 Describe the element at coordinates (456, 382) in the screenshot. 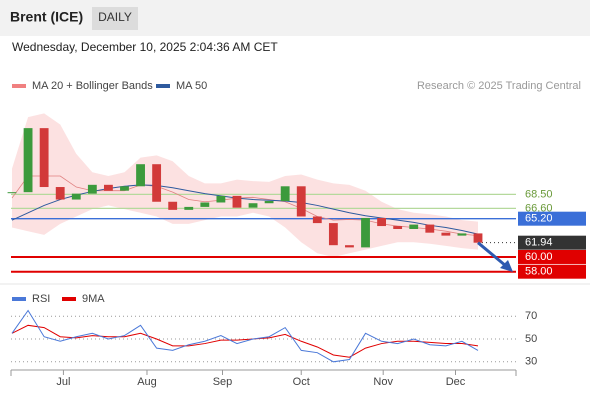

I see `x-tick-label: Dec` at that location.